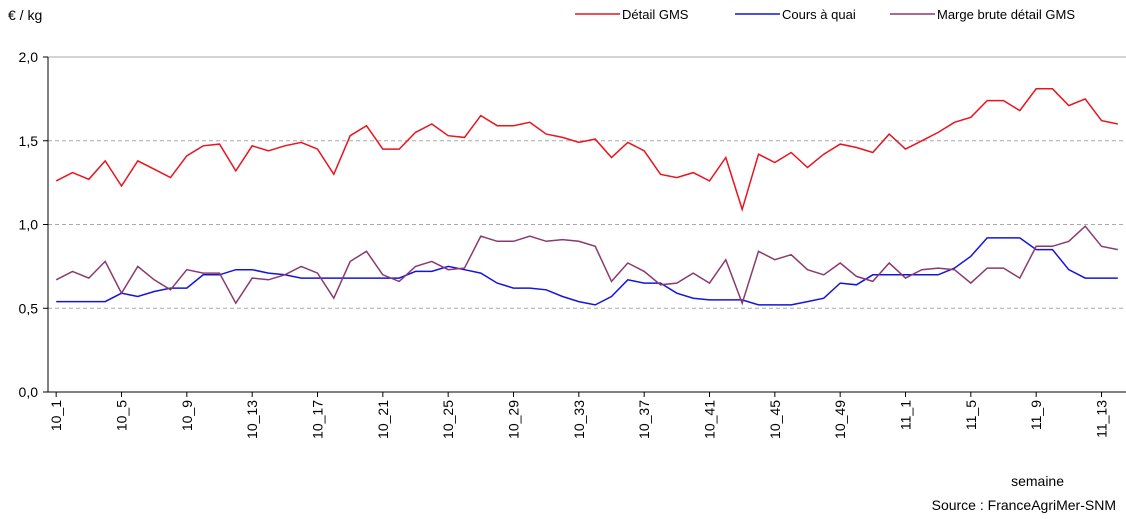 The height and width of the screenshot is (519, 1126). What do you see at coordinates (448, 419) in the screenshot?
I see `x-tick-label: 10_25` at bounding box center [448, 419].